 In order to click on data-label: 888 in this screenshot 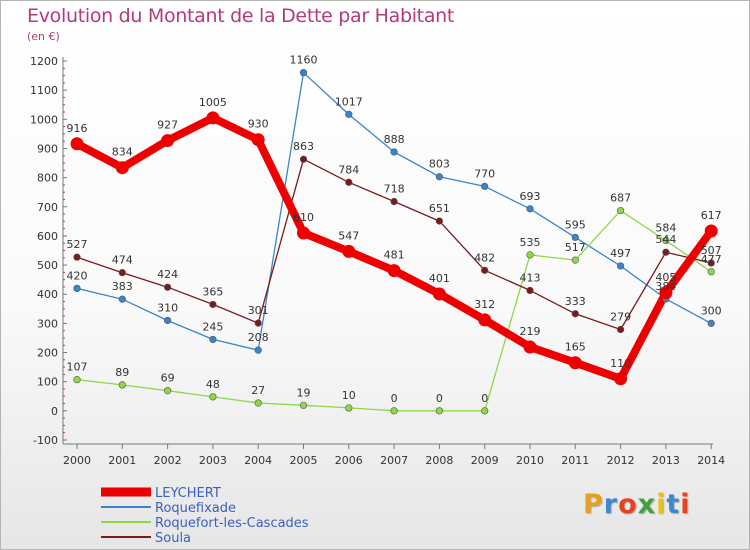, I will do `click(394, 139)`.